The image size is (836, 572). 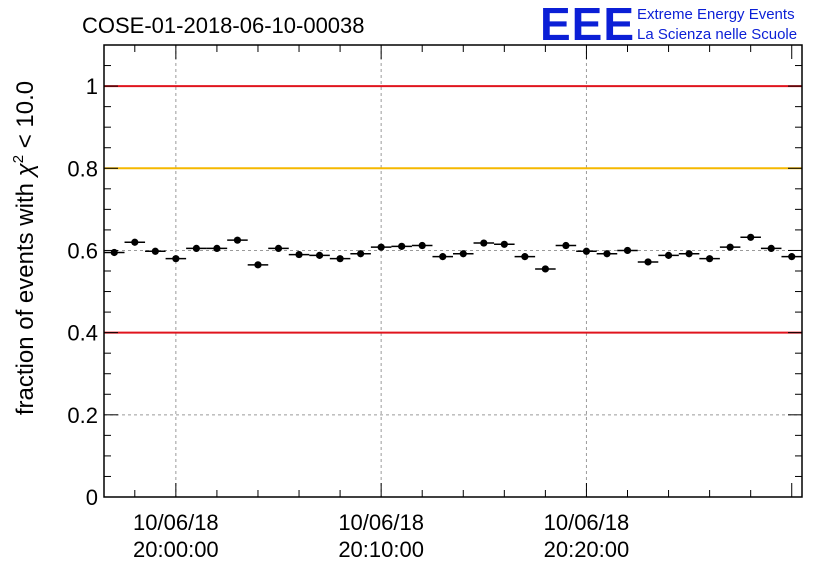 What do you see at coordinates (716, 14) in the screenshot?
I see `logo-line-1: Extreme Energy Events` at bounding box center [716, 14].